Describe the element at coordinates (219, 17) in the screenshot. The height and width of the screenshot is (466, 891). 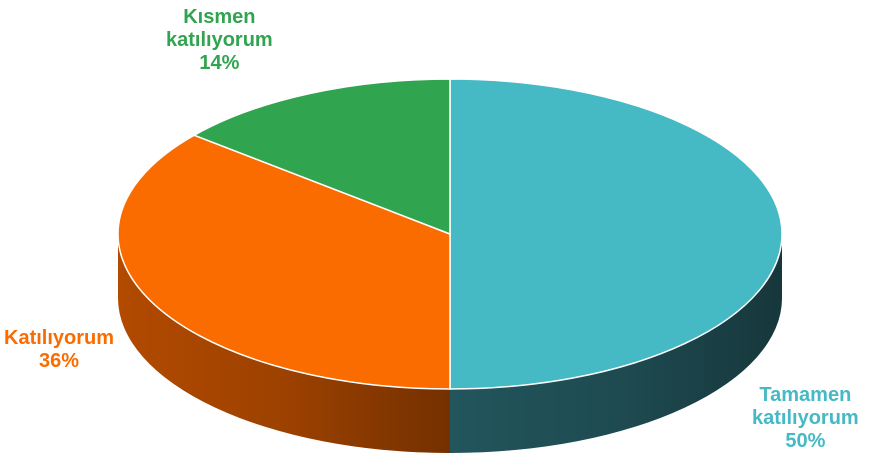
I see `slice-label-line: Kısmen` at that location.